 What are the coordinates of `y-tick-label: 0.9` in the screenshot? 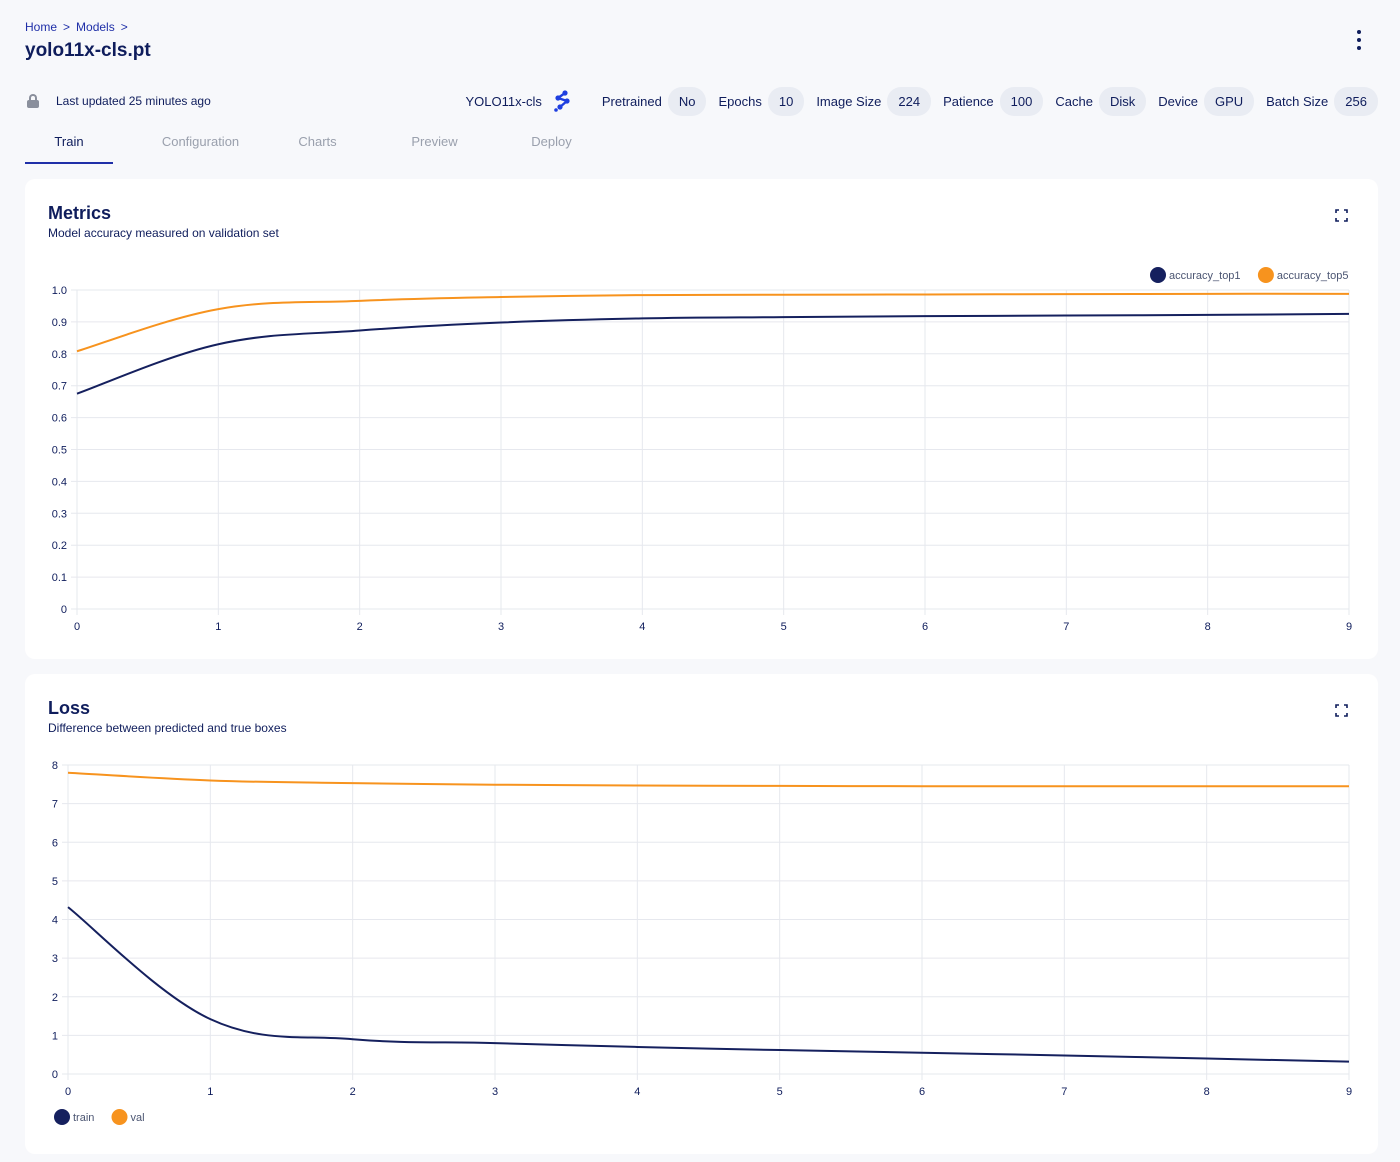 It's located at (59, 323).